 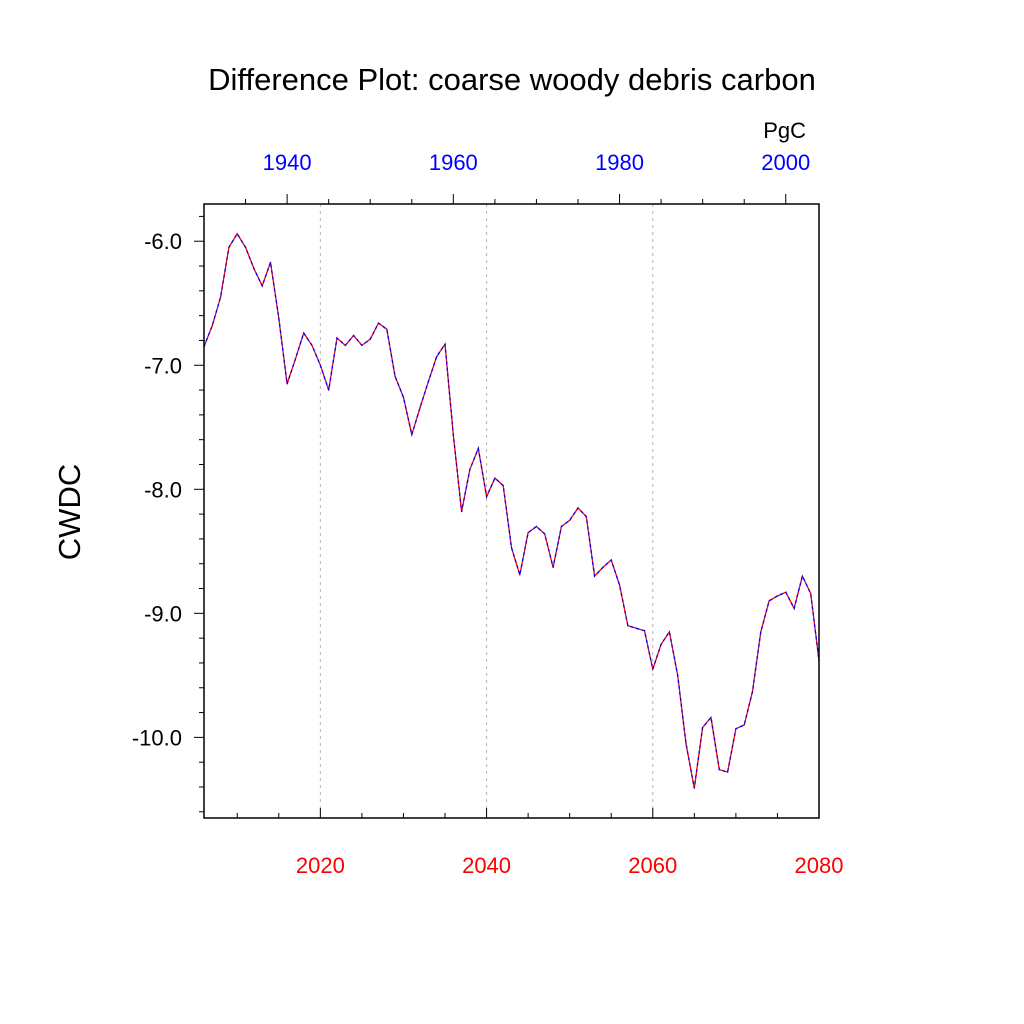 I want to click on x-bottom-tick-label: 2060, so click(x=652, y=865).